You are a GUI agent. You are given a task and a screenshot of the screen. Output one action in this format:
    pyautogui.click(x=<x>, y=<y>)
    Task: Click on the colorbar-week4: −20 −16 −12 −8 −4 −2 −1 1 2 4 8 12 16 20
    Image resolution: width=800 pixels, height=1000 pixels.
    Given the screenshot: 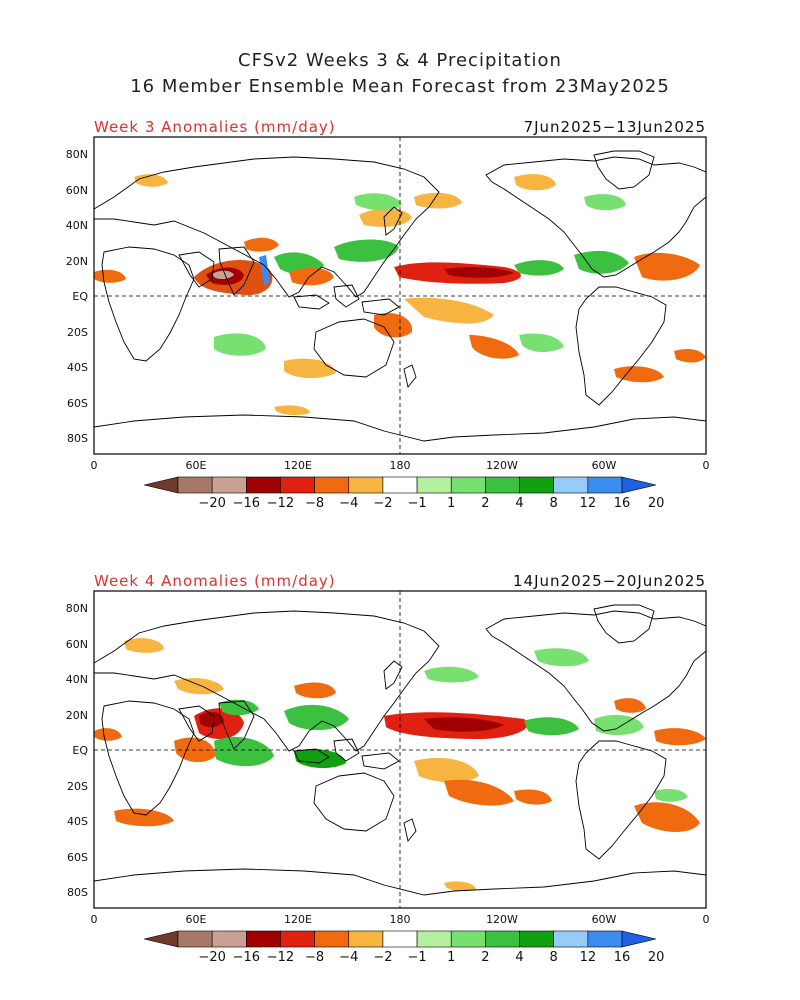 What is the action you would take?
    pyautogui.click(x=404, y=947)
    